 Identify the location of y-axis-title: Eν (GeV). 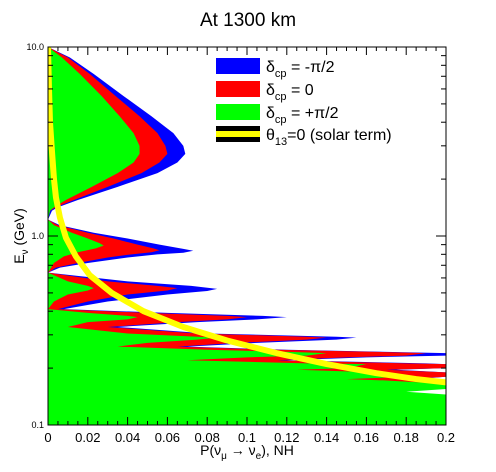
(21, 236).